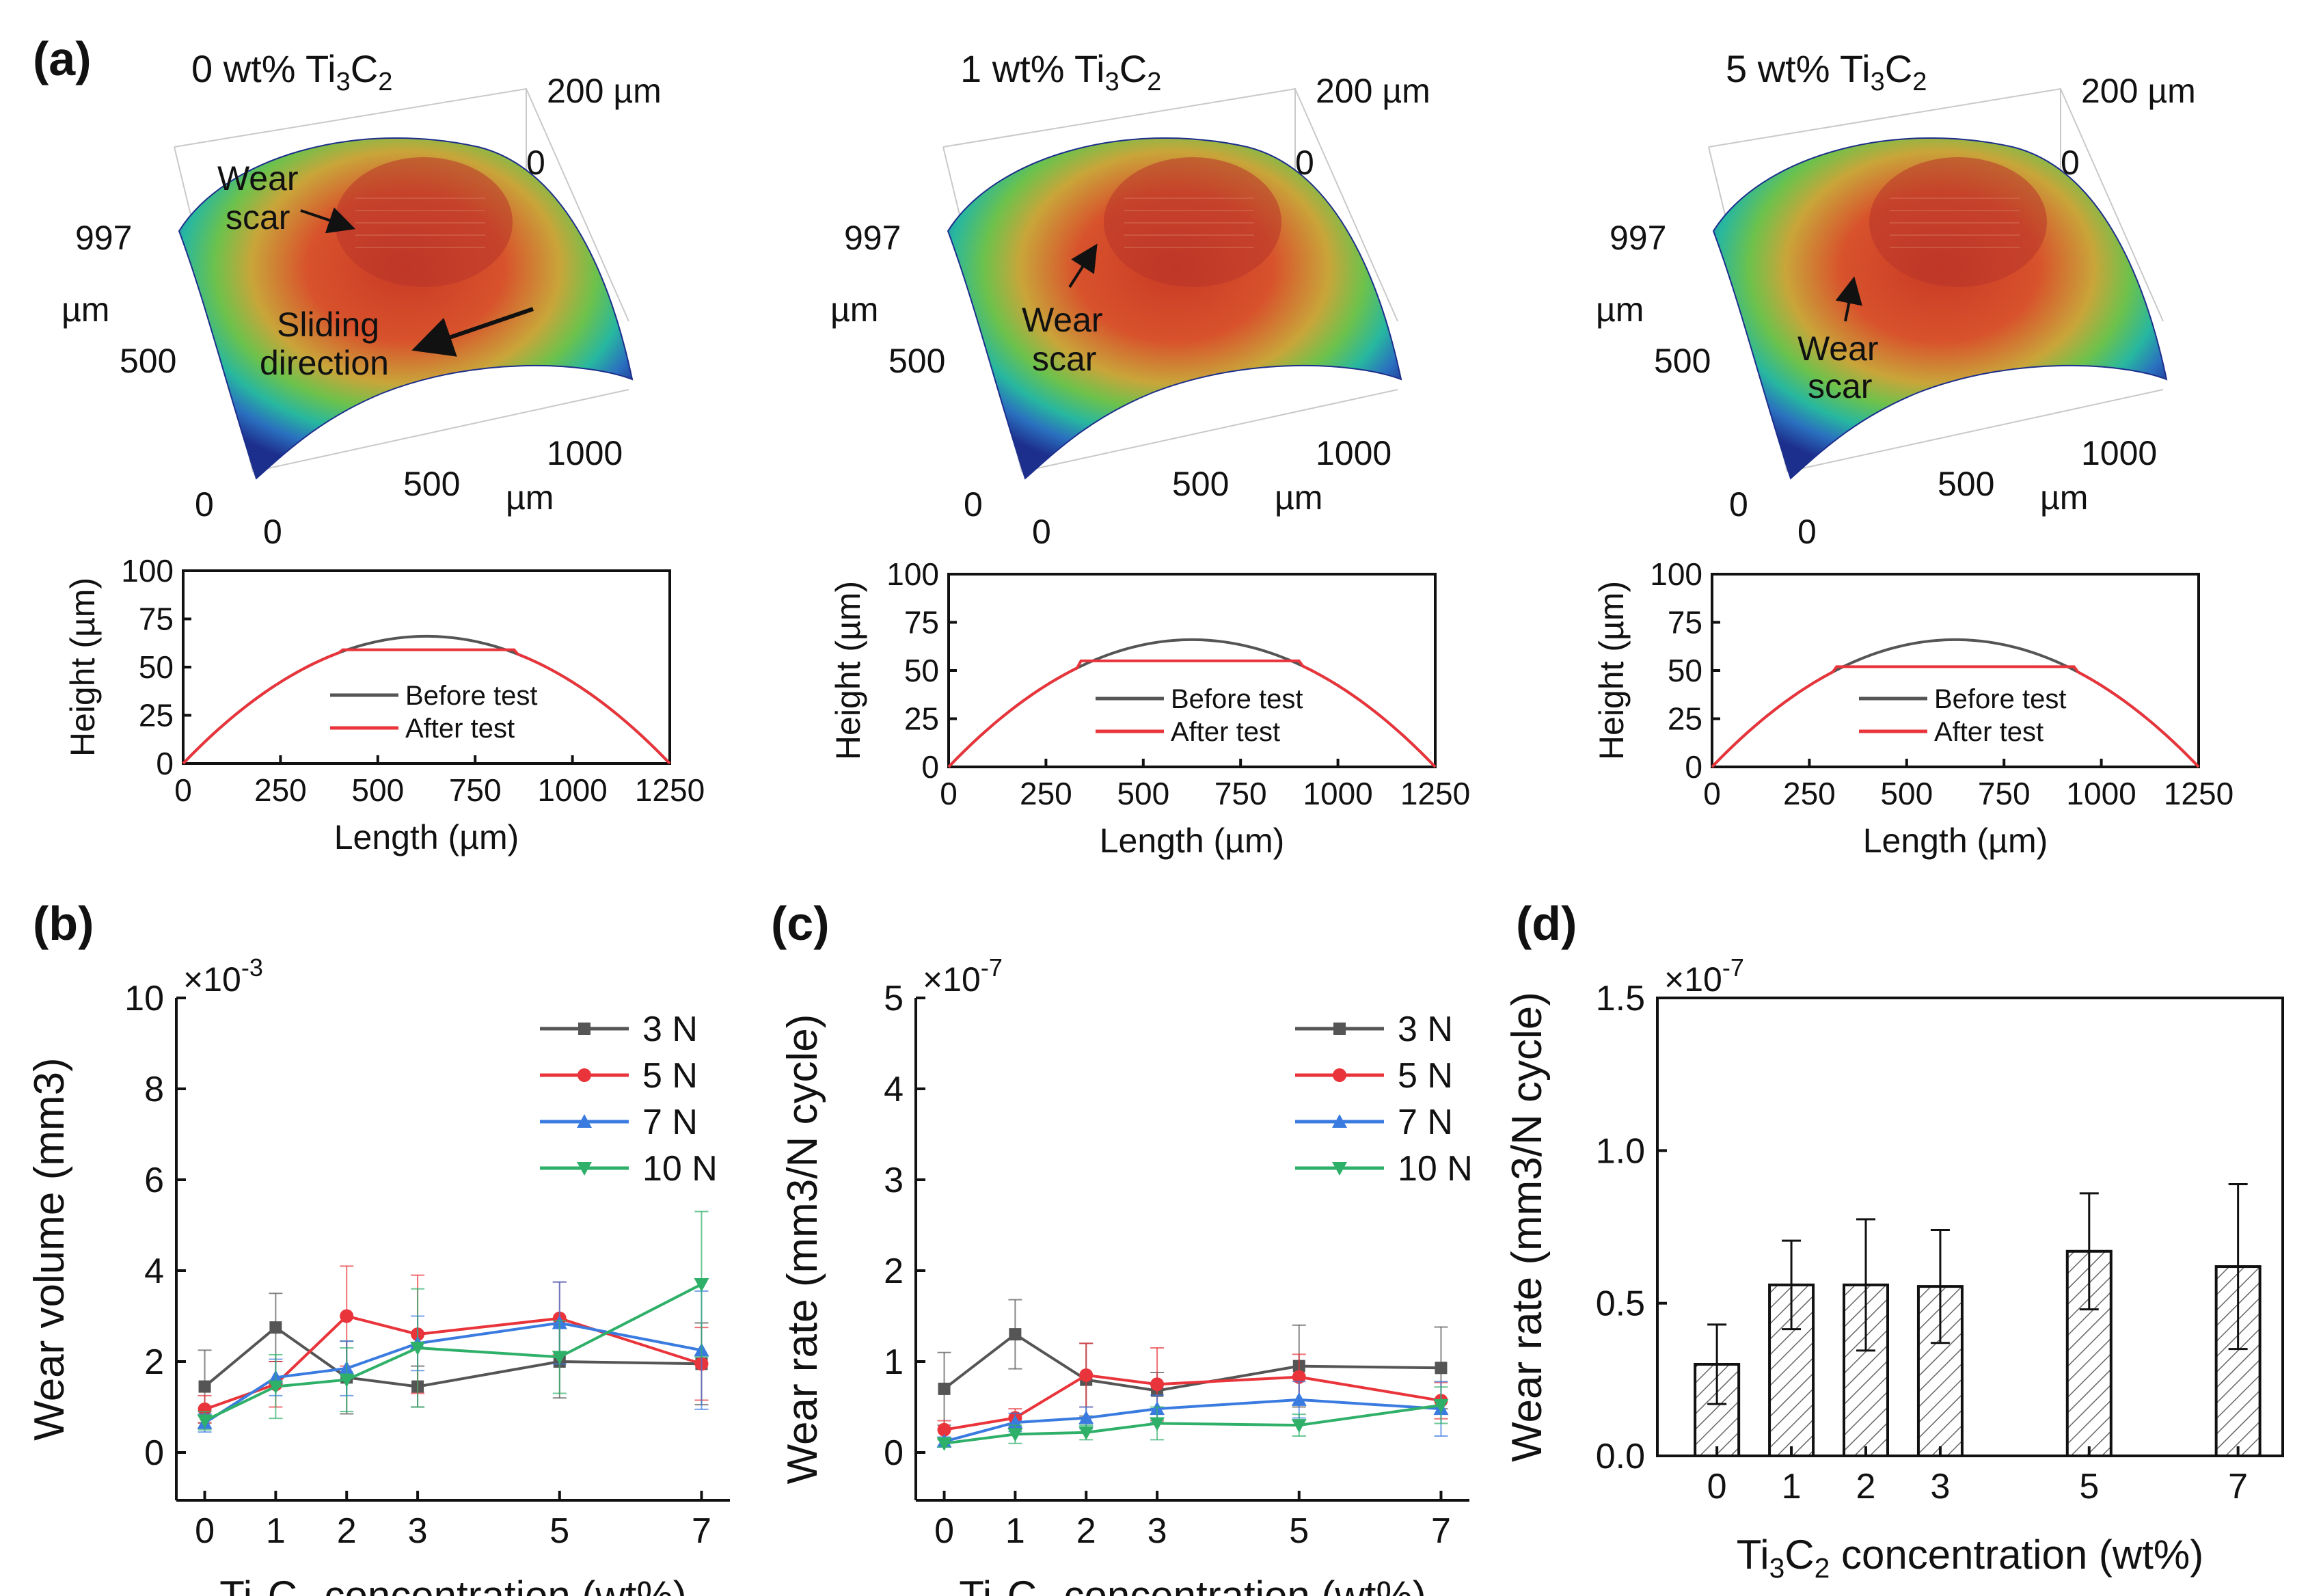  What do you see at coordinates (912, 574) in the screenshot?
I see `y-tick-label: 100` at bounding box center [912, 574].